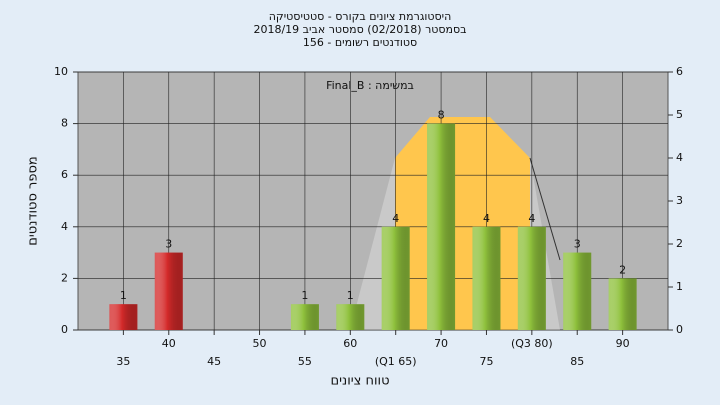 This screenshot has width=720, height=405. What do you see at coordinates (61, 71) in the screenshot?
I see `y-tick-label: 10` at bounding box center [61, 71].